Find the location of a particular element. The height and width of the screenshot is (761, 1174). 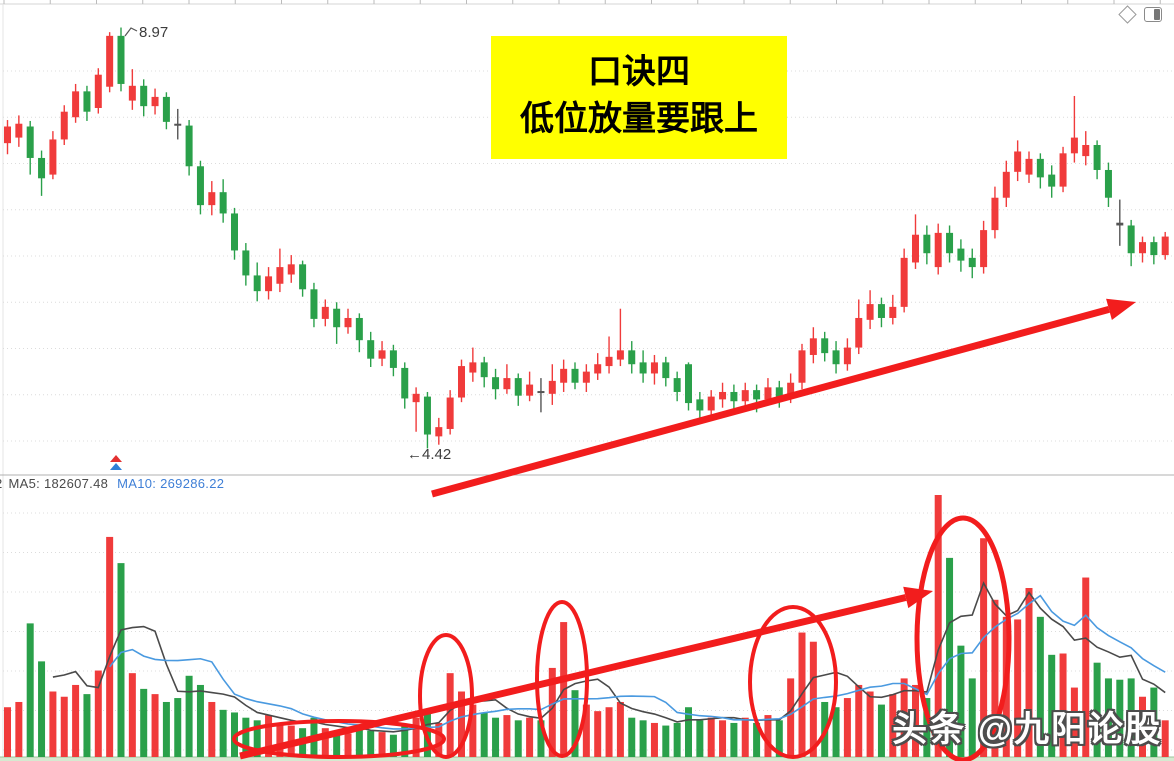

volume-trend-arrow is located at coordinates (573, 677).